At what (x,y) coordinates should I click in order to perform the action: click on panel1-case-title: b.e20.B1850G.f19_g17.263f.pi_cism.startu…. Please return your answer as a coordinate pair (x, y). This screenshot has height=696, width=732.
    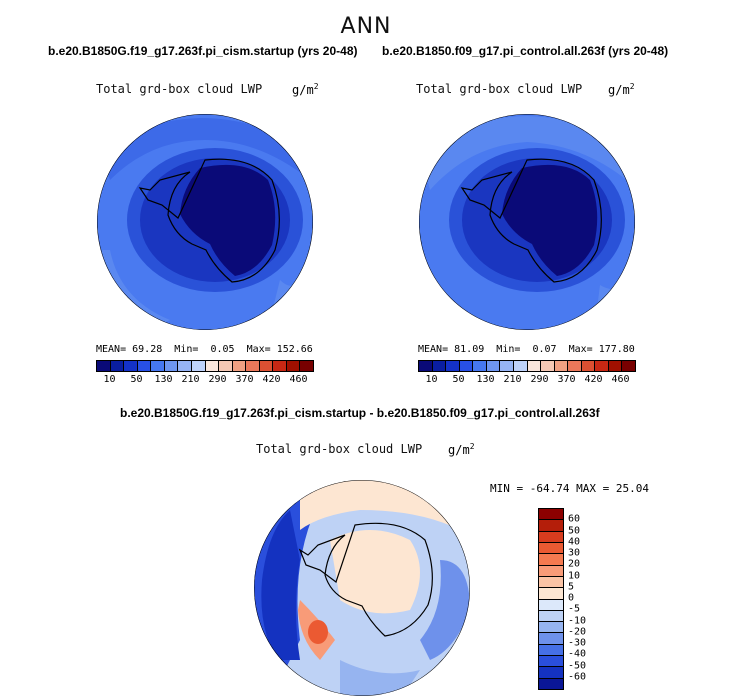
    Looking at the image, I should click on (203, 51).